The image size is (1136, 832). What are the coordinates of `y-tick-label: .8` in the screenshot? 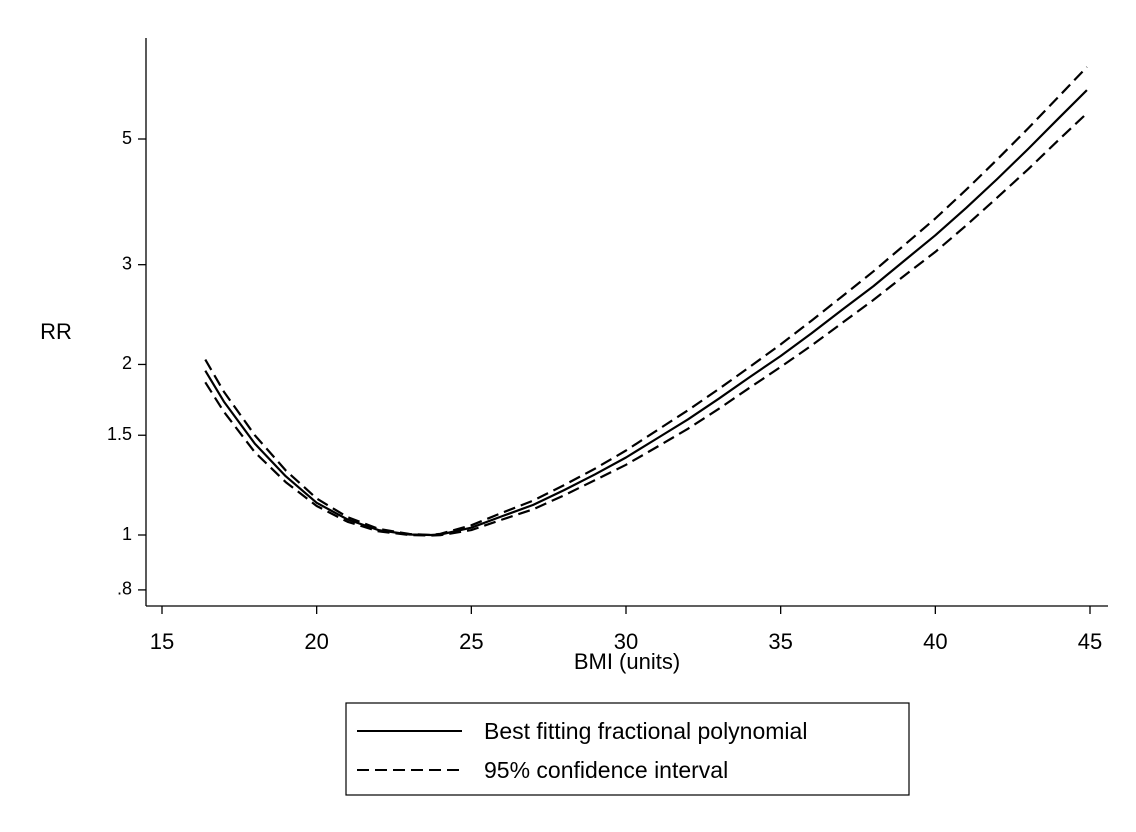 It's located at (124, 589).